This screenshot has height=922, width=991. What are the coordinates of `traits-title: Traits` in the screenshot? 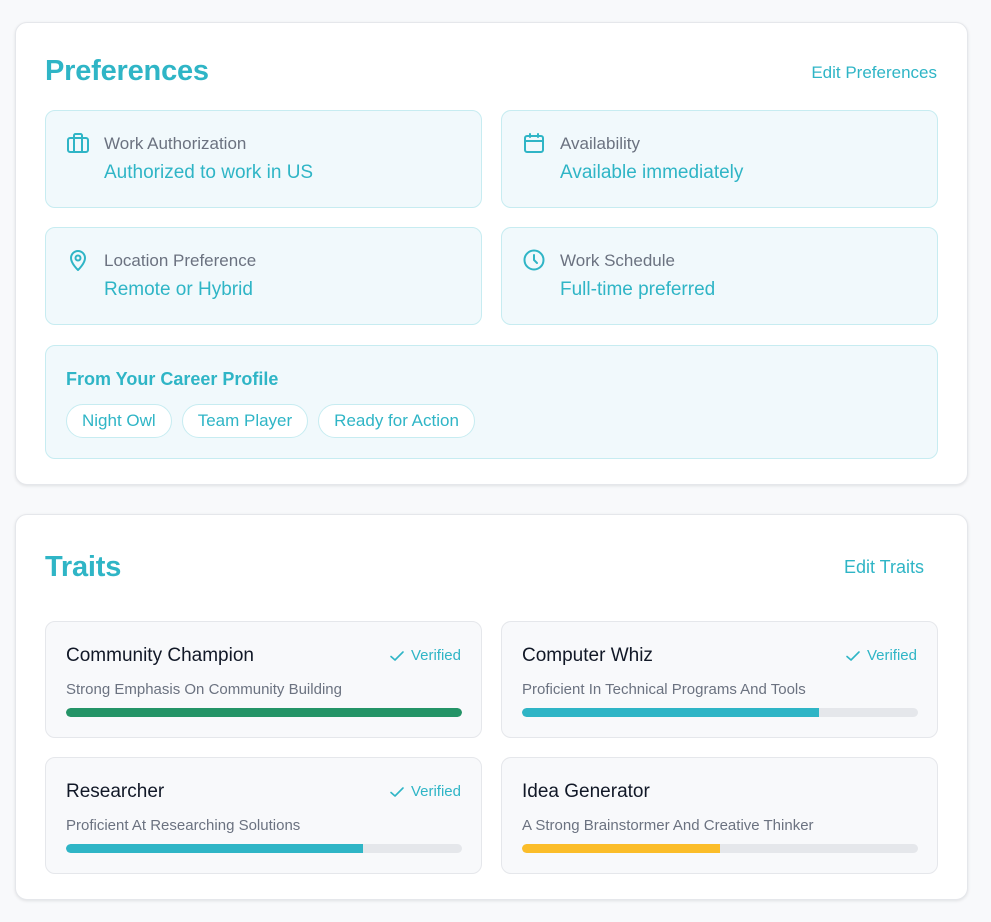 It's located at (83, 567).